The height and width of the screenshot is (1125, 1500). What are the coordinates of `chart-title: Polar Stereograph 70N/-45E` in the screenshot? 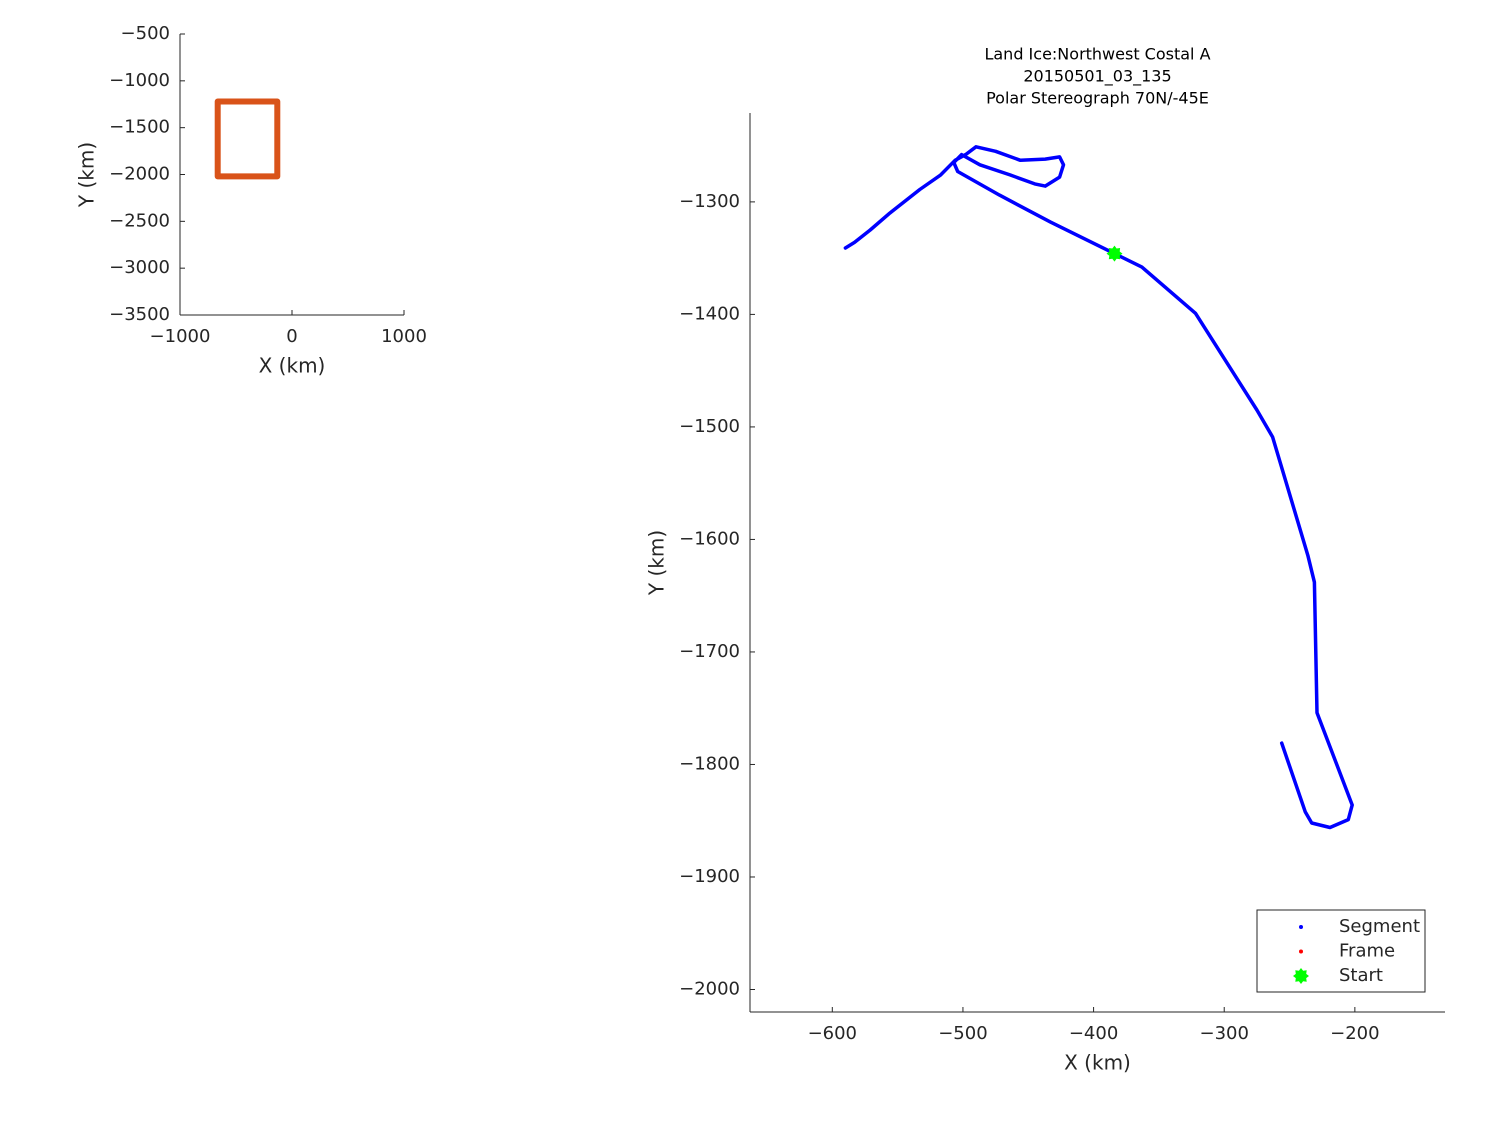 It's located at (1097, 98).